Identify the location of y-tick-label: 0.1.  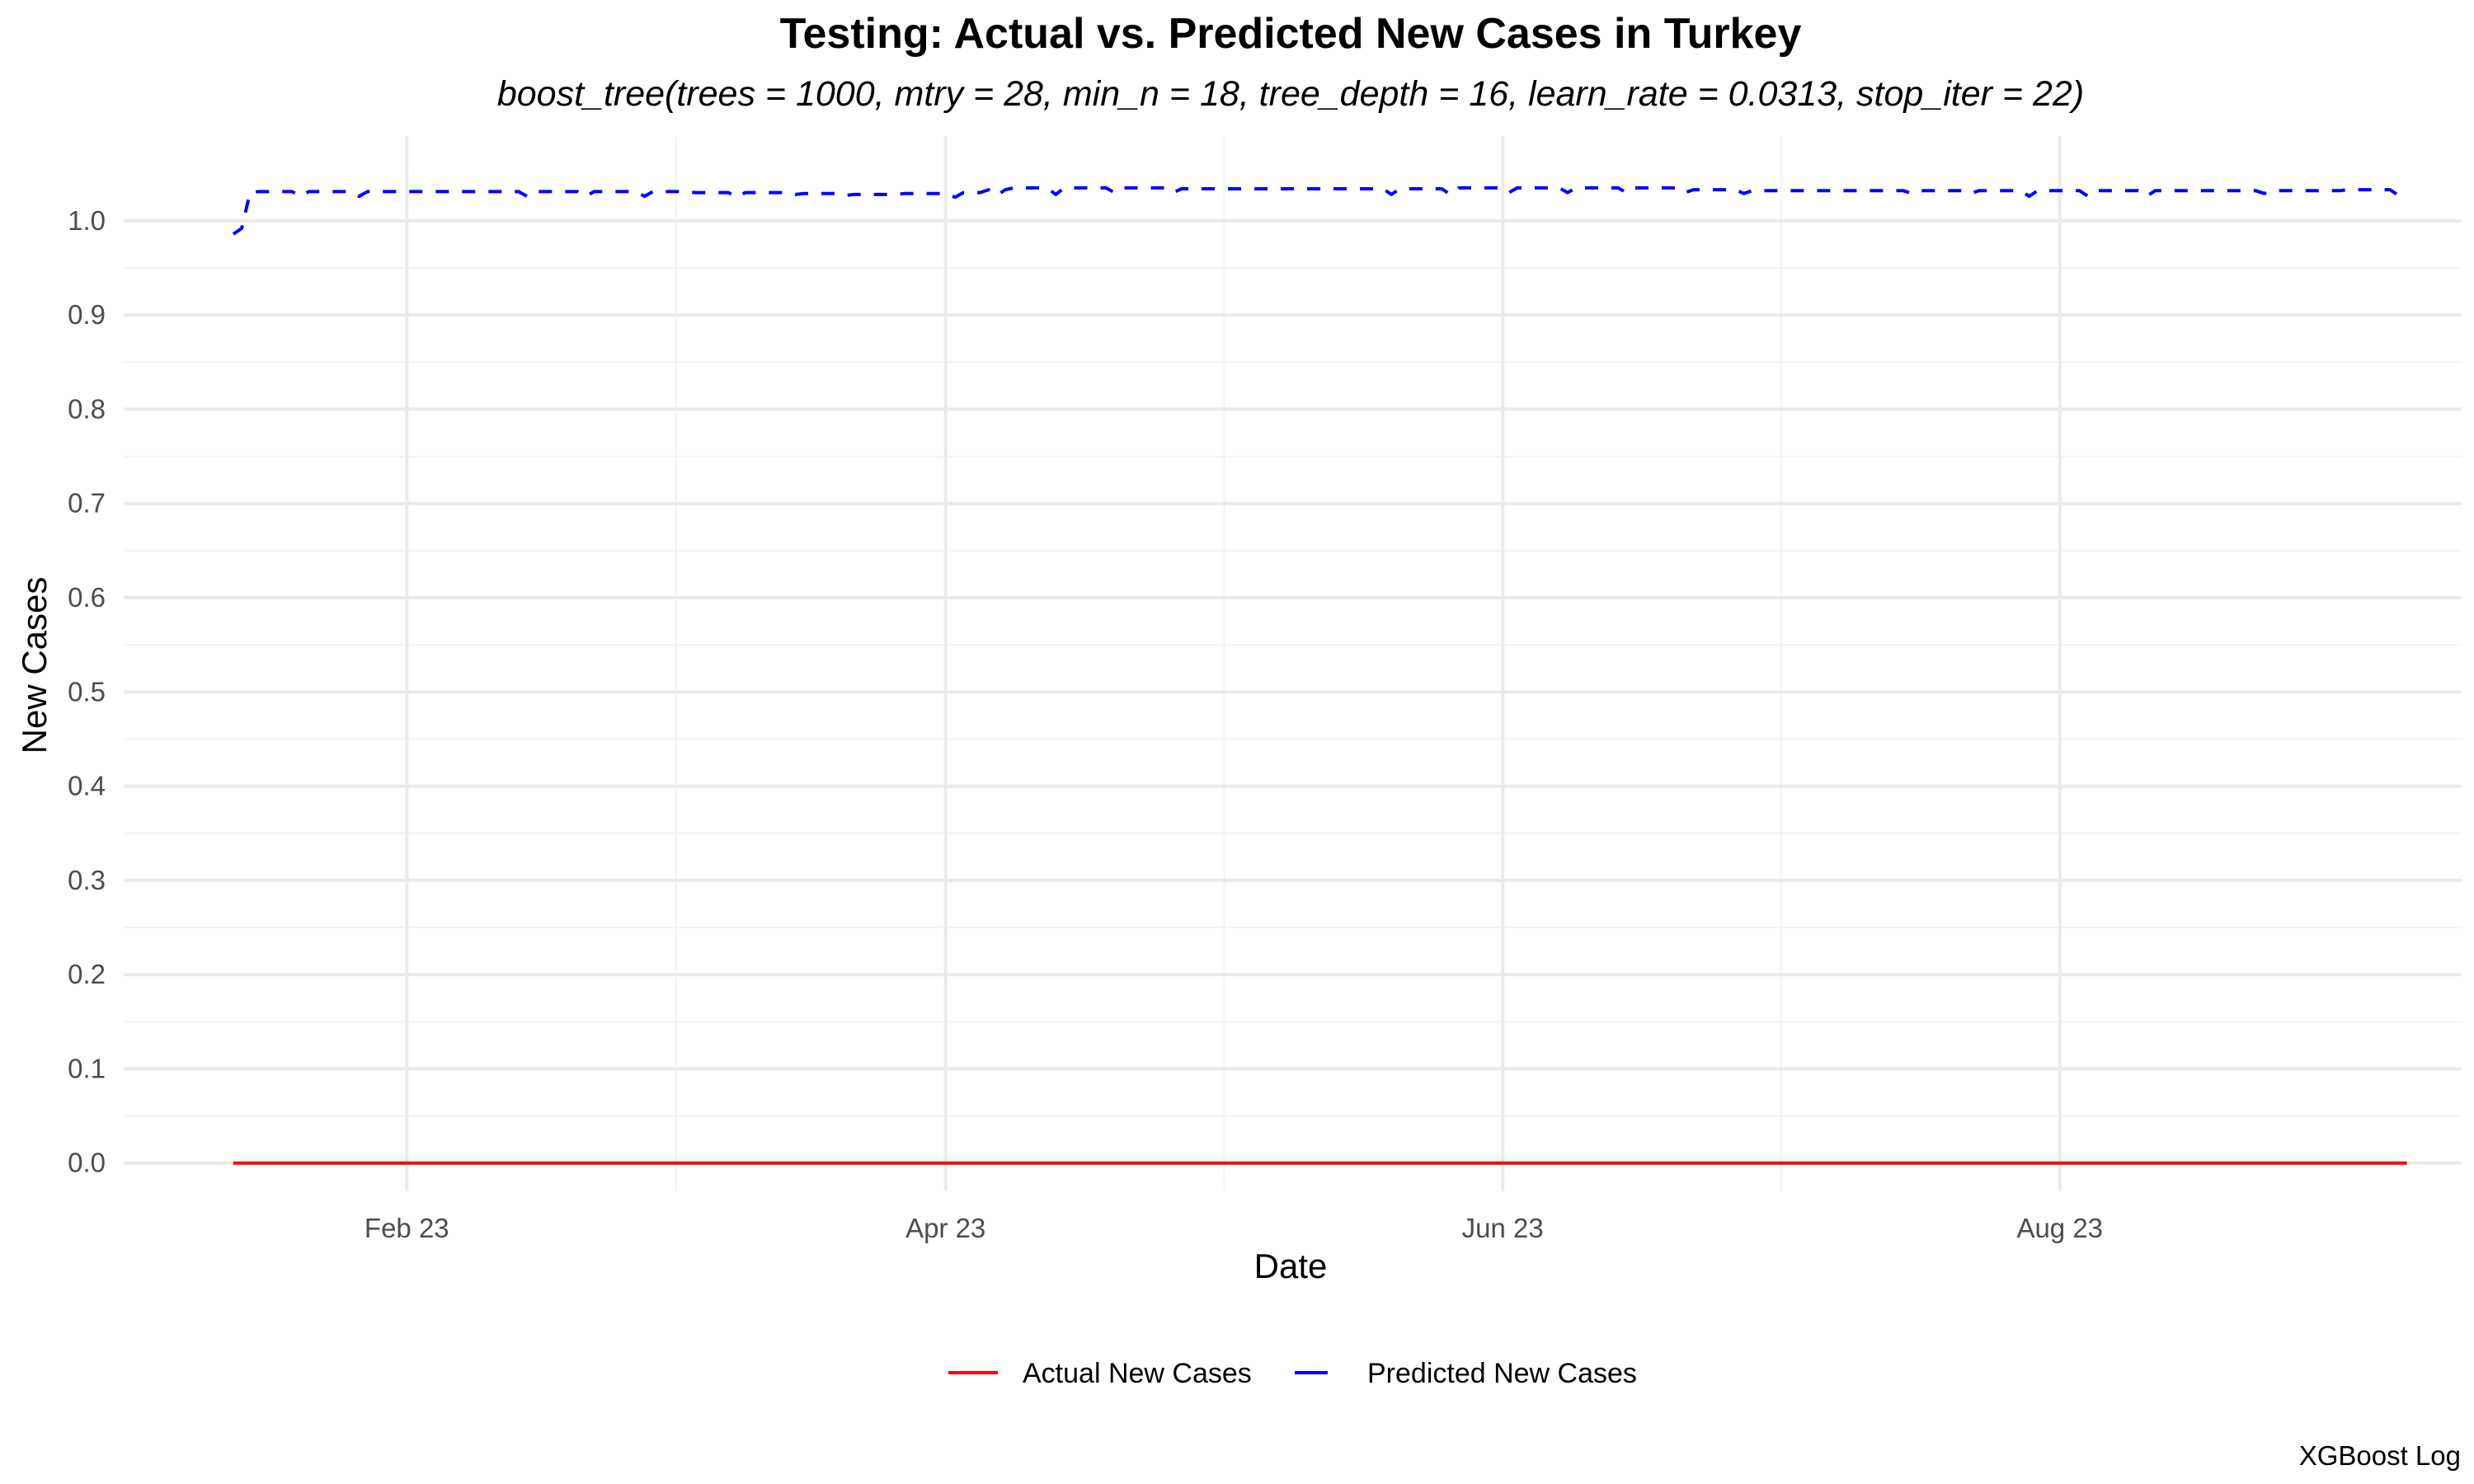
(87, 1068).